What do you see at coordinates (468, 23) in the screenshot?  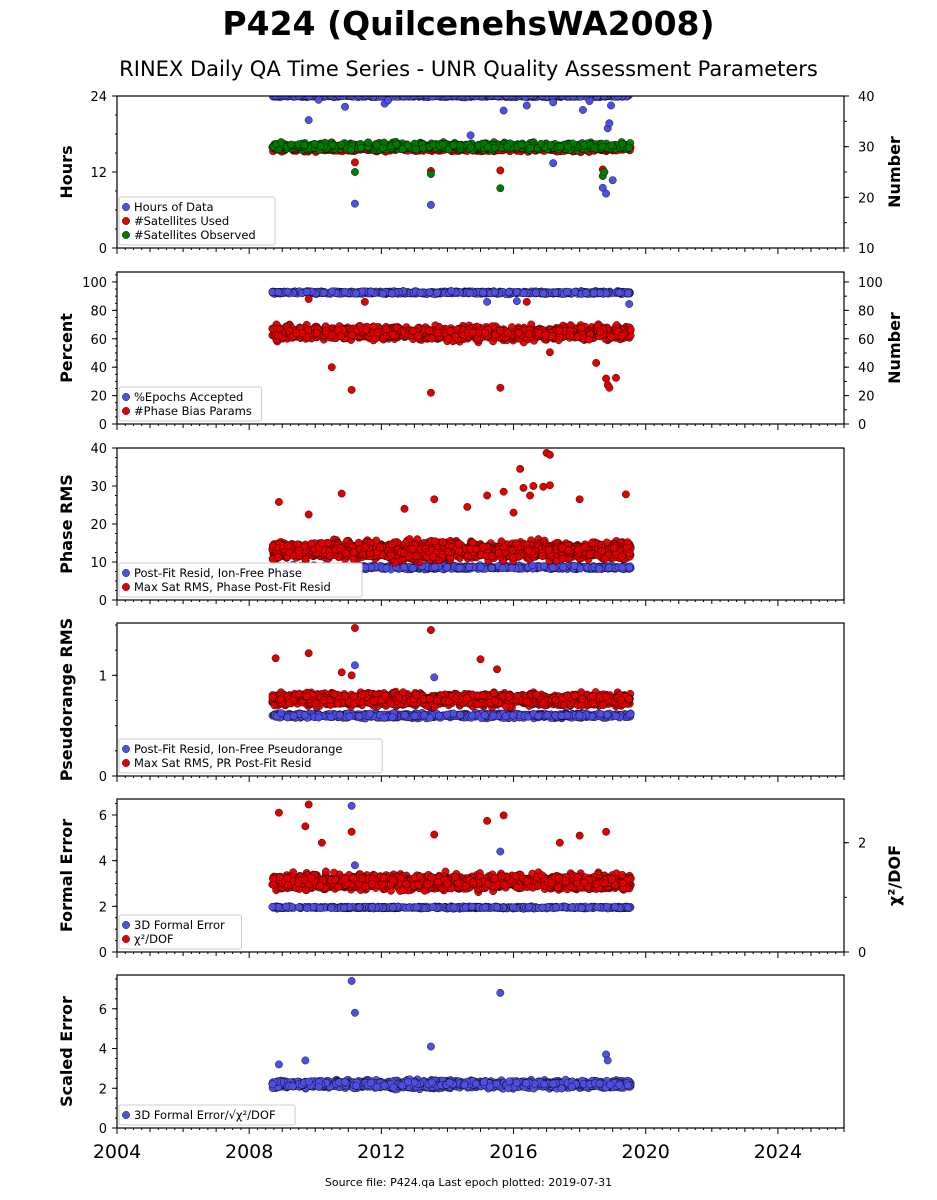 I see `chart-title: P424 (QuilcenehsWA2008)` at bounding box center [468, 23].